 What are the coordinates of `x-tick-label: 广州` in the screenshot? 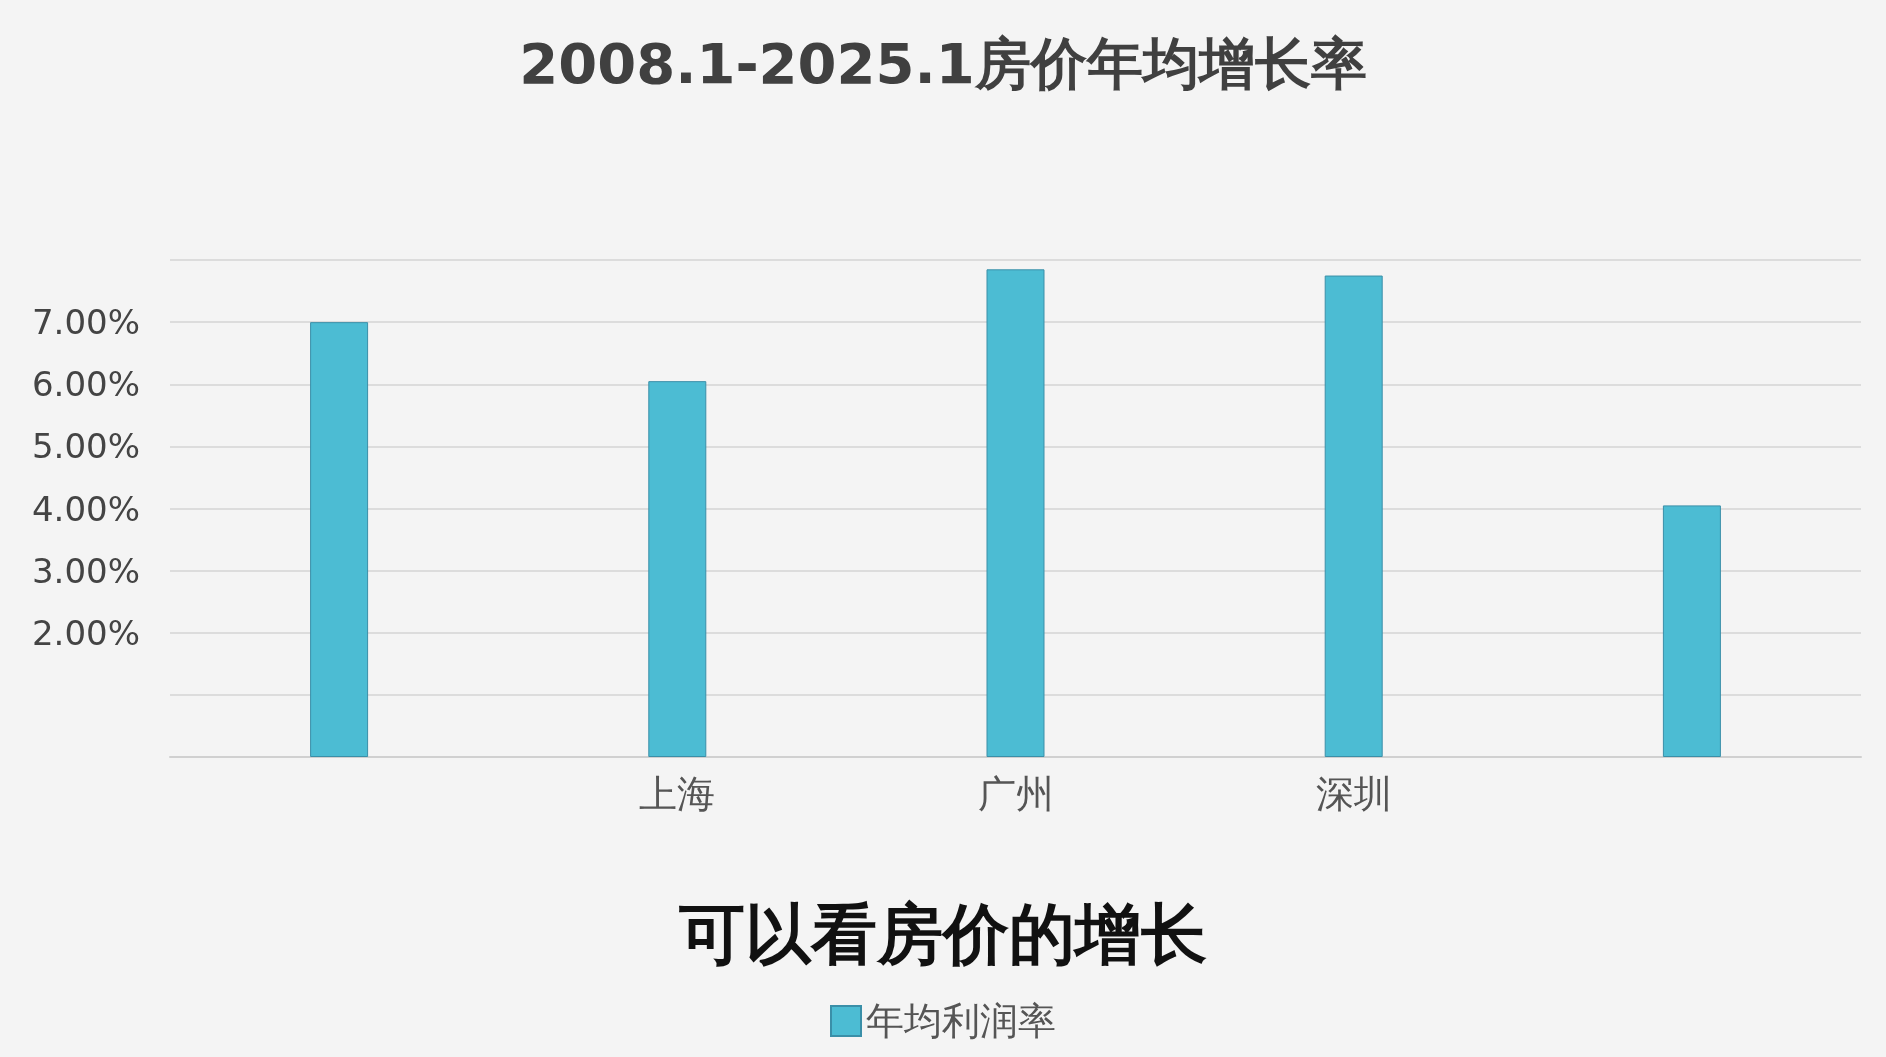 It's located at (1015, 794).